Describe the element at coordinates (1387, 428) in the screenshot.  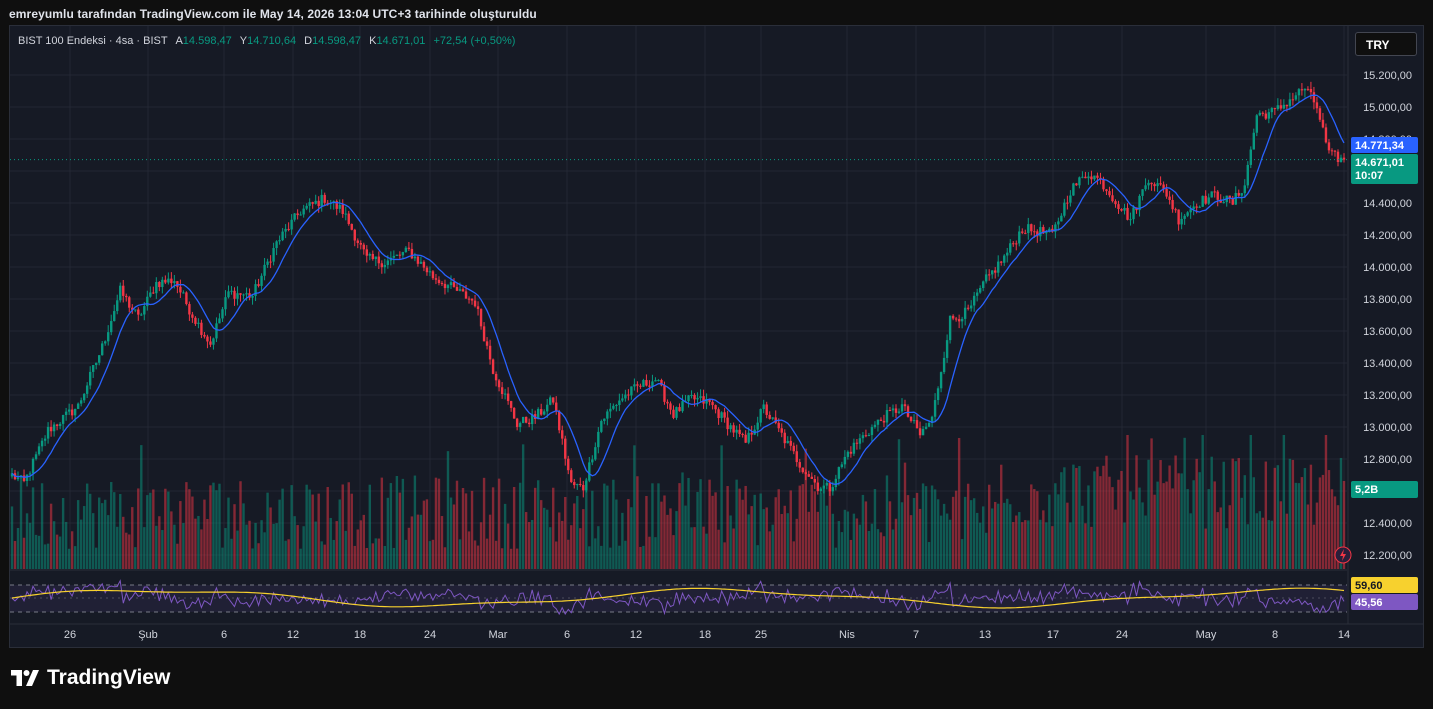
I see `price-tick-label: 13.000,00` at that location.